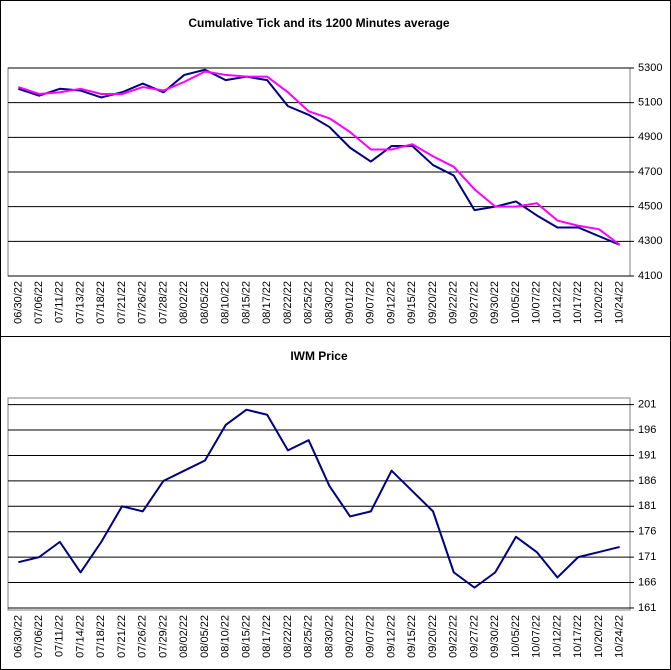  What do you see at coordinates (650, 68) in the screenshot?
I see `y-tick-label: 5300` at bounding box center [650, 68].